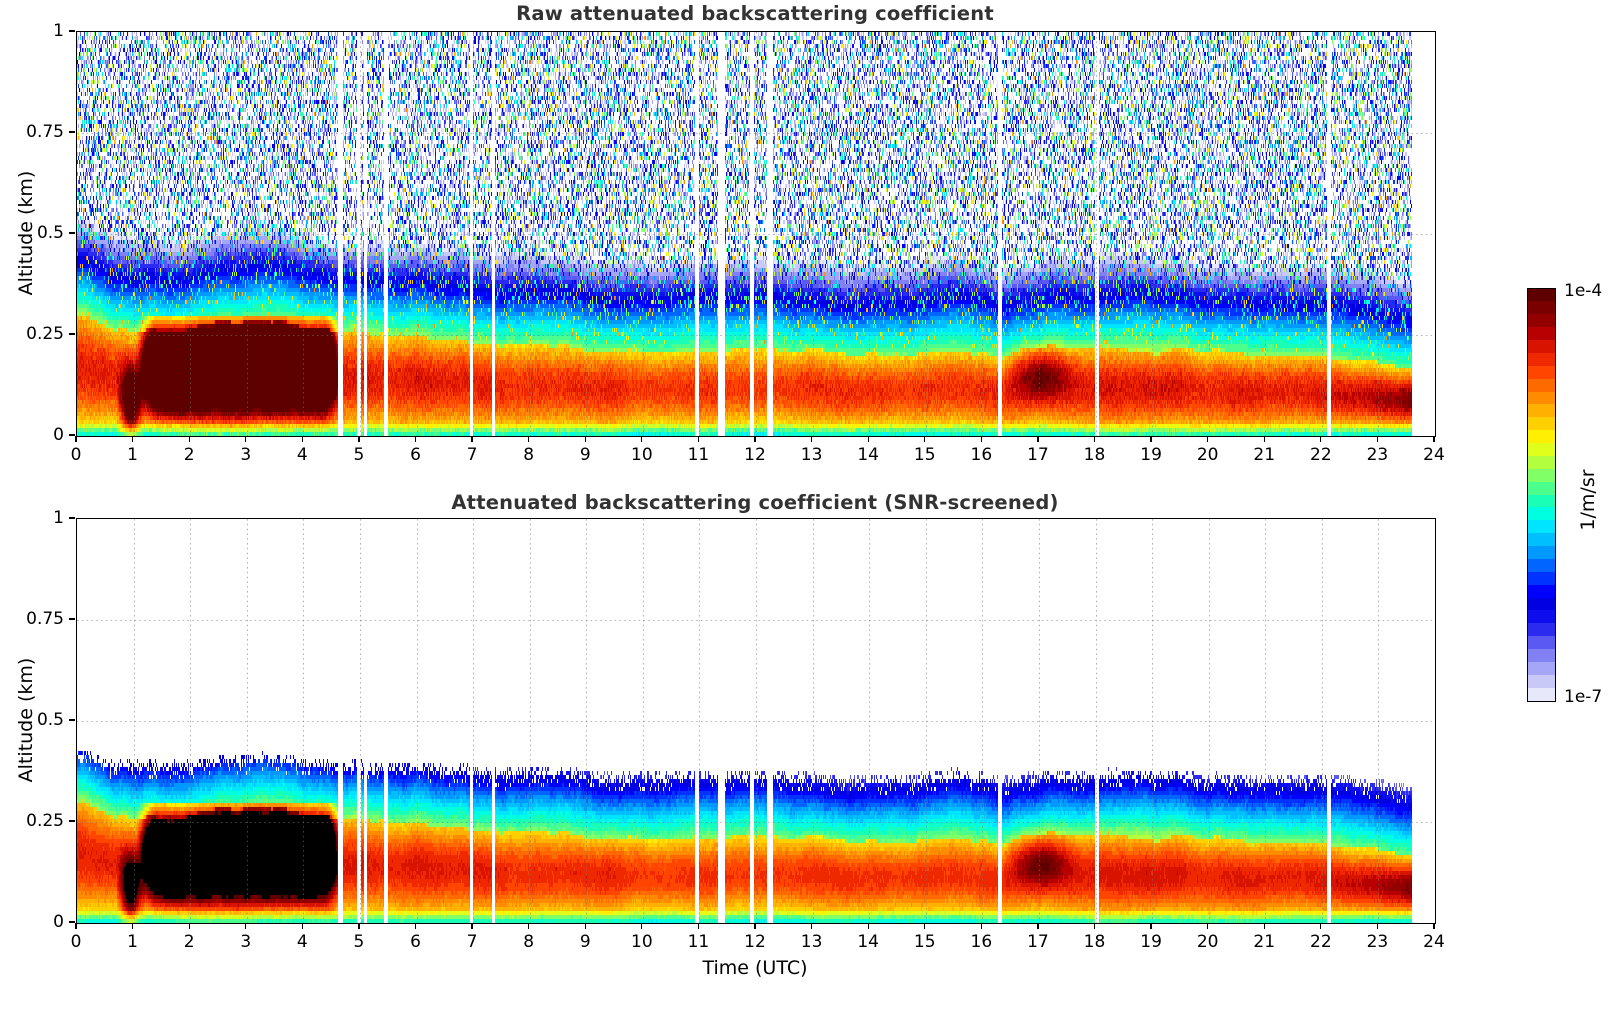 Image resolution: width=1621 pixels, height=1020 pixels. Describe the element at coordinates (415, 455) in the screenshot. I see `x-tick-label: 6` at that location.